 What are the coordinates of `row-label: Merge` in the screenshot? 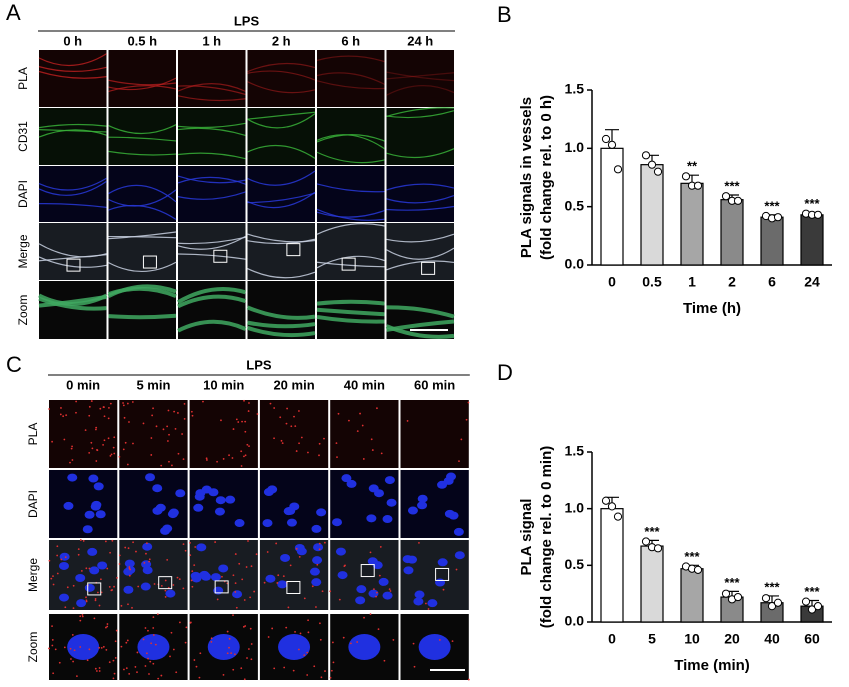 It's located at (33, 575).